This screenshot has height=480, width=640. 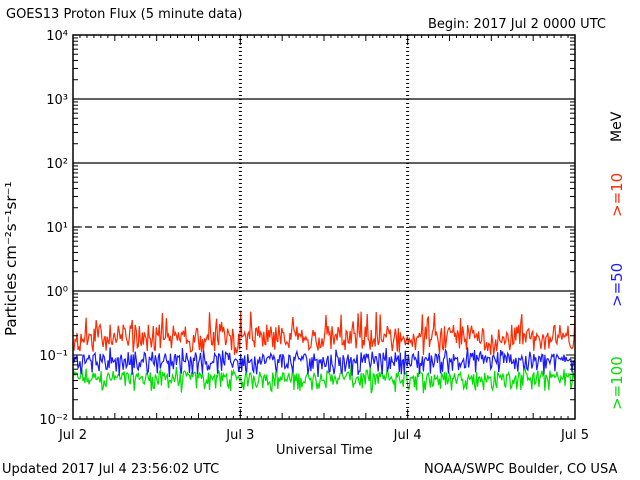 What do you see at coordinates (617, 194) in the screenshot?
I see `legend-series-10: >=10` at bounding box center [617, 194].